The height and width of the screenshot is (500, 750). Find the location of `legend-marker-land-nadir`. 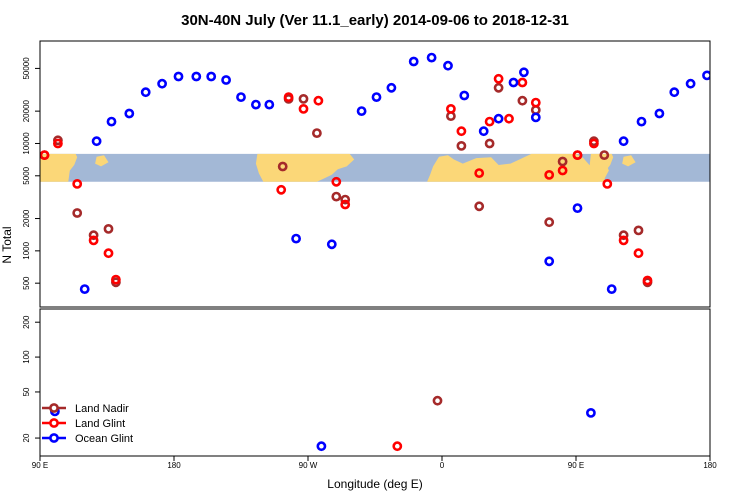

legend-marker-land-nadir is located at coordinates (54, 408).